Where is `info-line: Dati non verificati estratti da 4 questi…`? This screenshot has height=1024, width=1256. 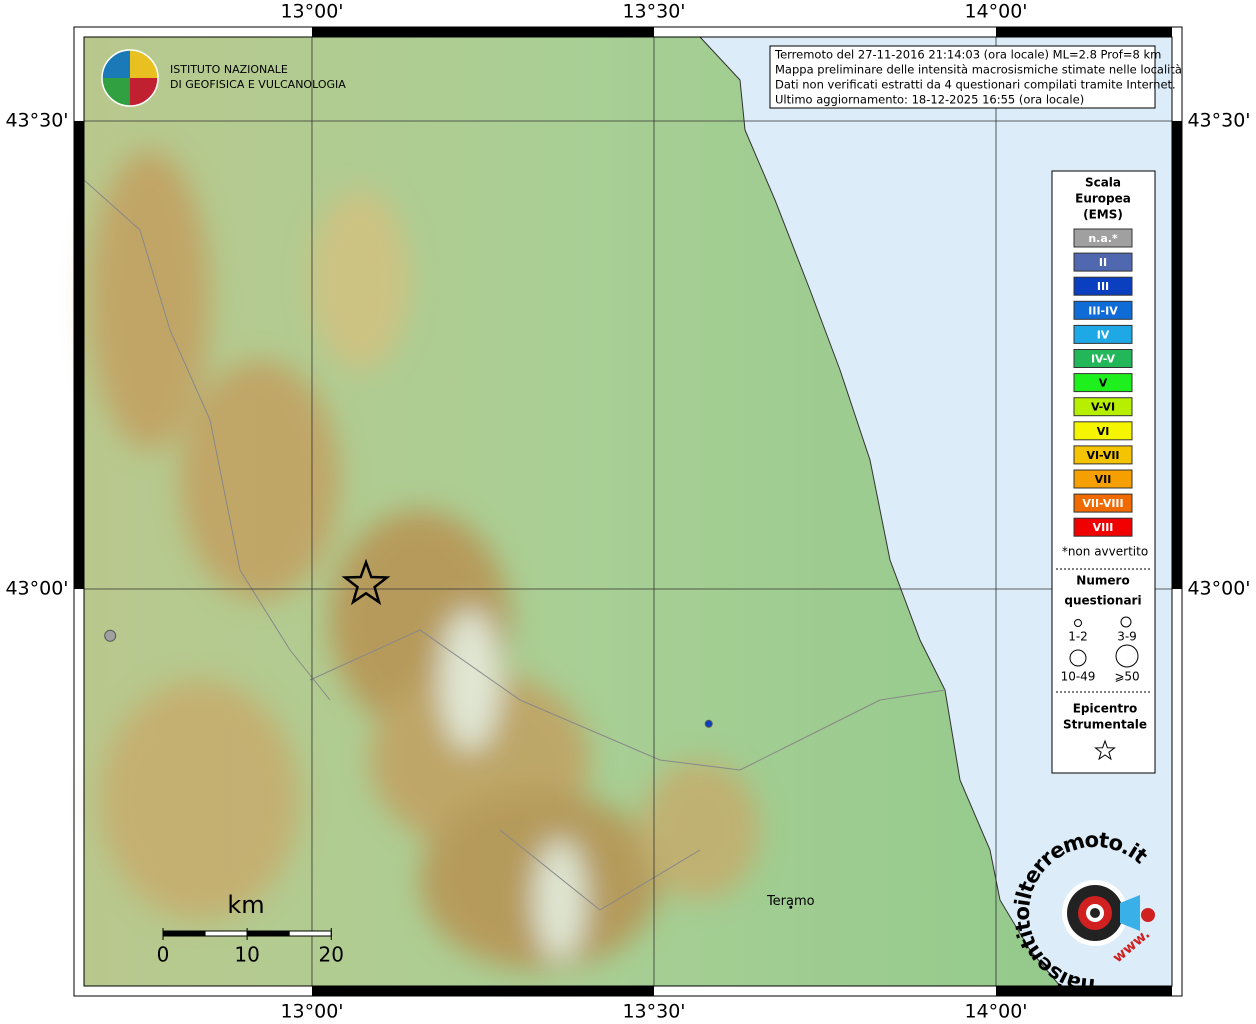 info-line: Dati non verificati estratti da 4 questi… is located at coordinates (975, 85).